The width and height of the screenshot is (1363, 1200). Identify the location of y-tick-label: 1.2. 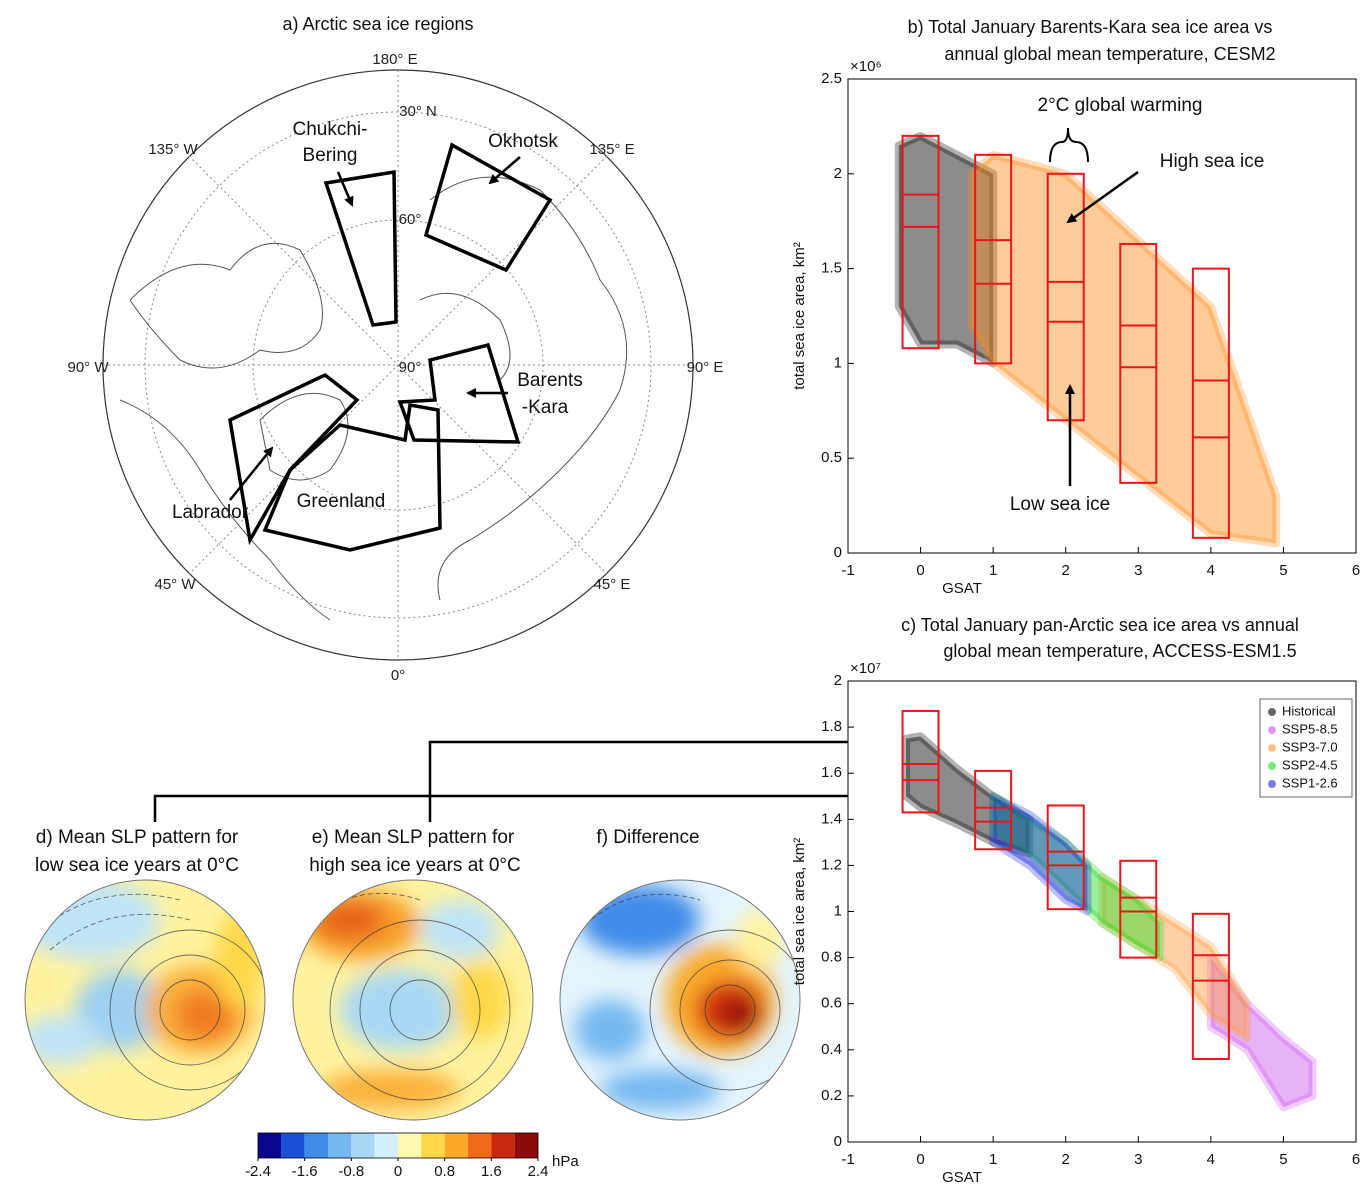
(831, 864).